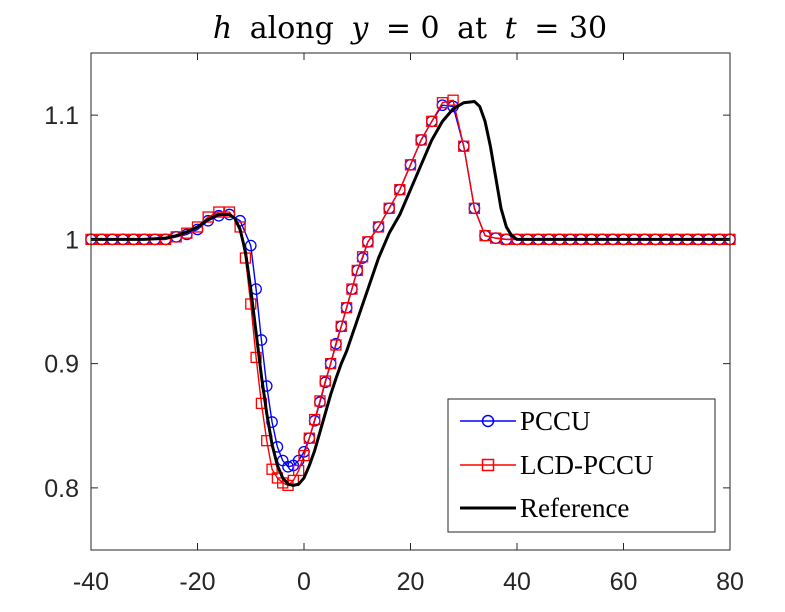 The image size is (785, 612). I want to click on x-tick-label: -20, so click(197, 582).